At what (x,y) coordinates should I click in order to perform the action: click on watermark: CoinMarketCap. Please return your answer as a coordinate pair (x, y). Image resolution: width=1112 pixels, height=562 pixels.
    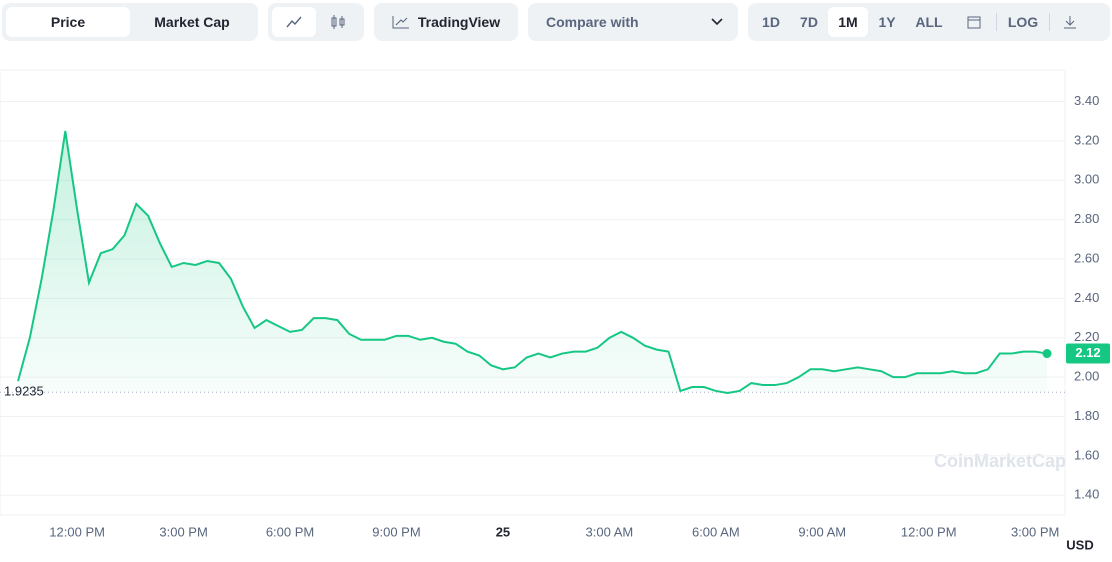
    Looking at the image, I should click on (1000, 461).